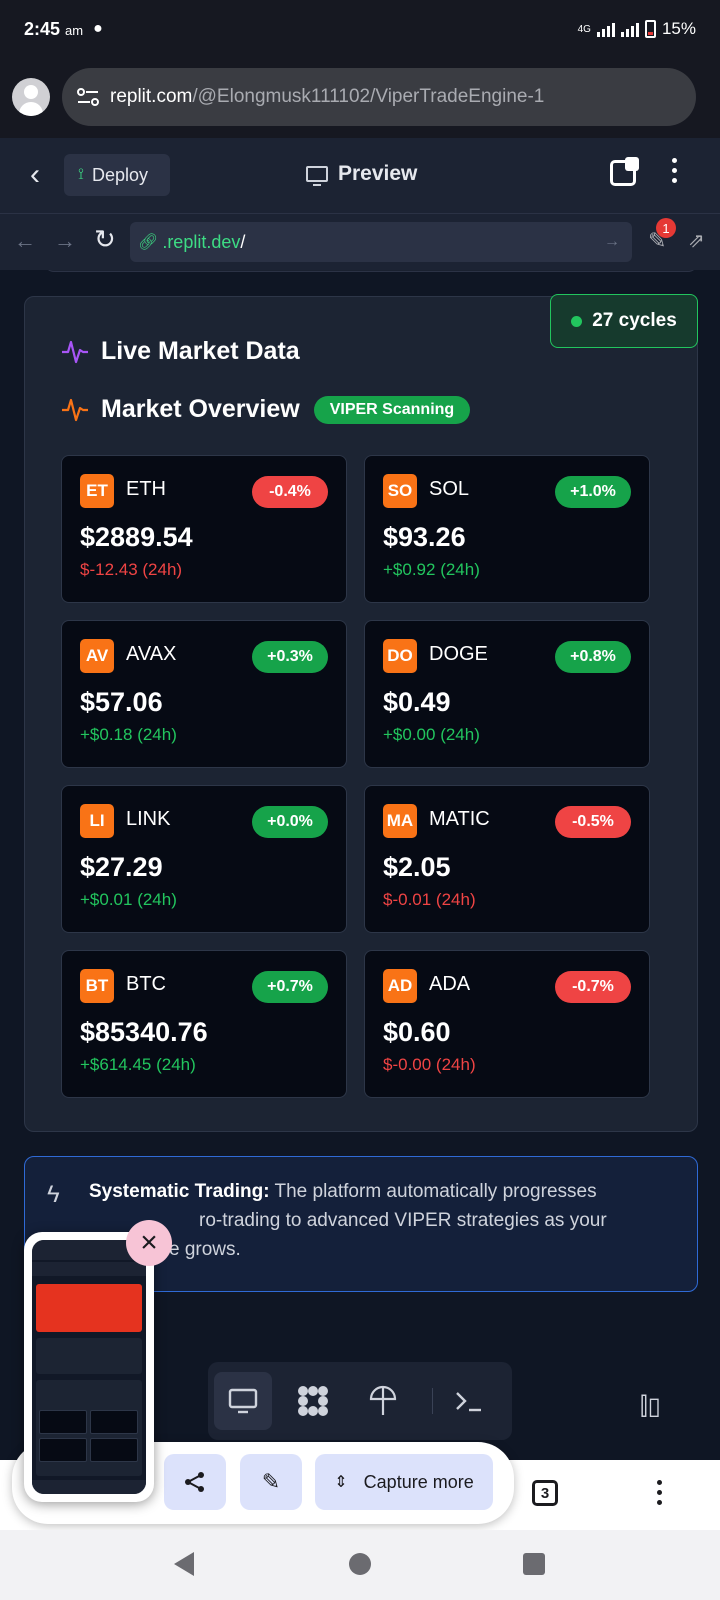 The width and height of the screenshot is (720, 1600). What do you see at coordinates (151, 654) in the screenshot?
I see `coin-symbol: AVAX` at bounding box center [151, 654].